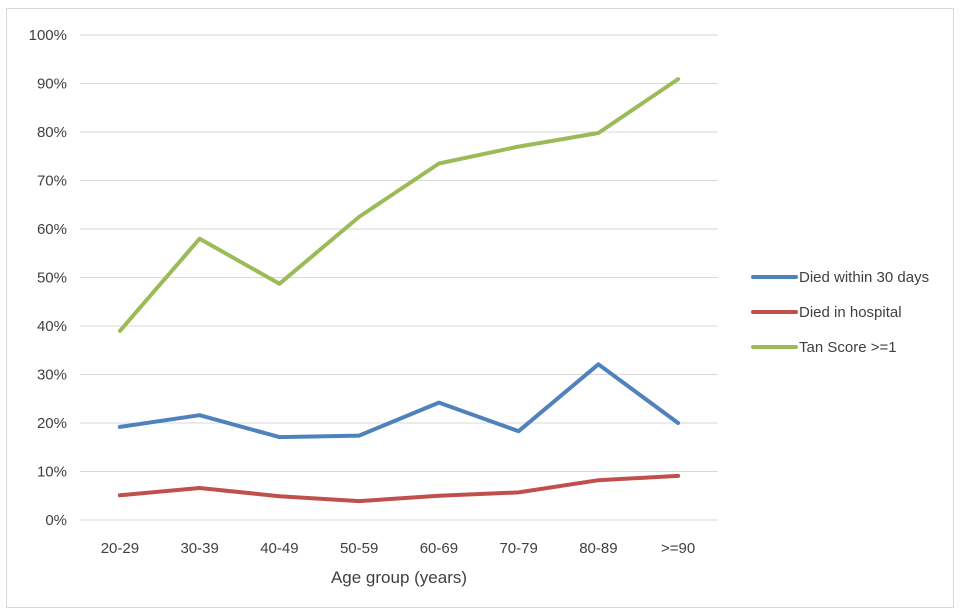  Describe the element at coordinates (848, 347) in the screenshot. I see `legend-label: Tan Score >=1` at that location.